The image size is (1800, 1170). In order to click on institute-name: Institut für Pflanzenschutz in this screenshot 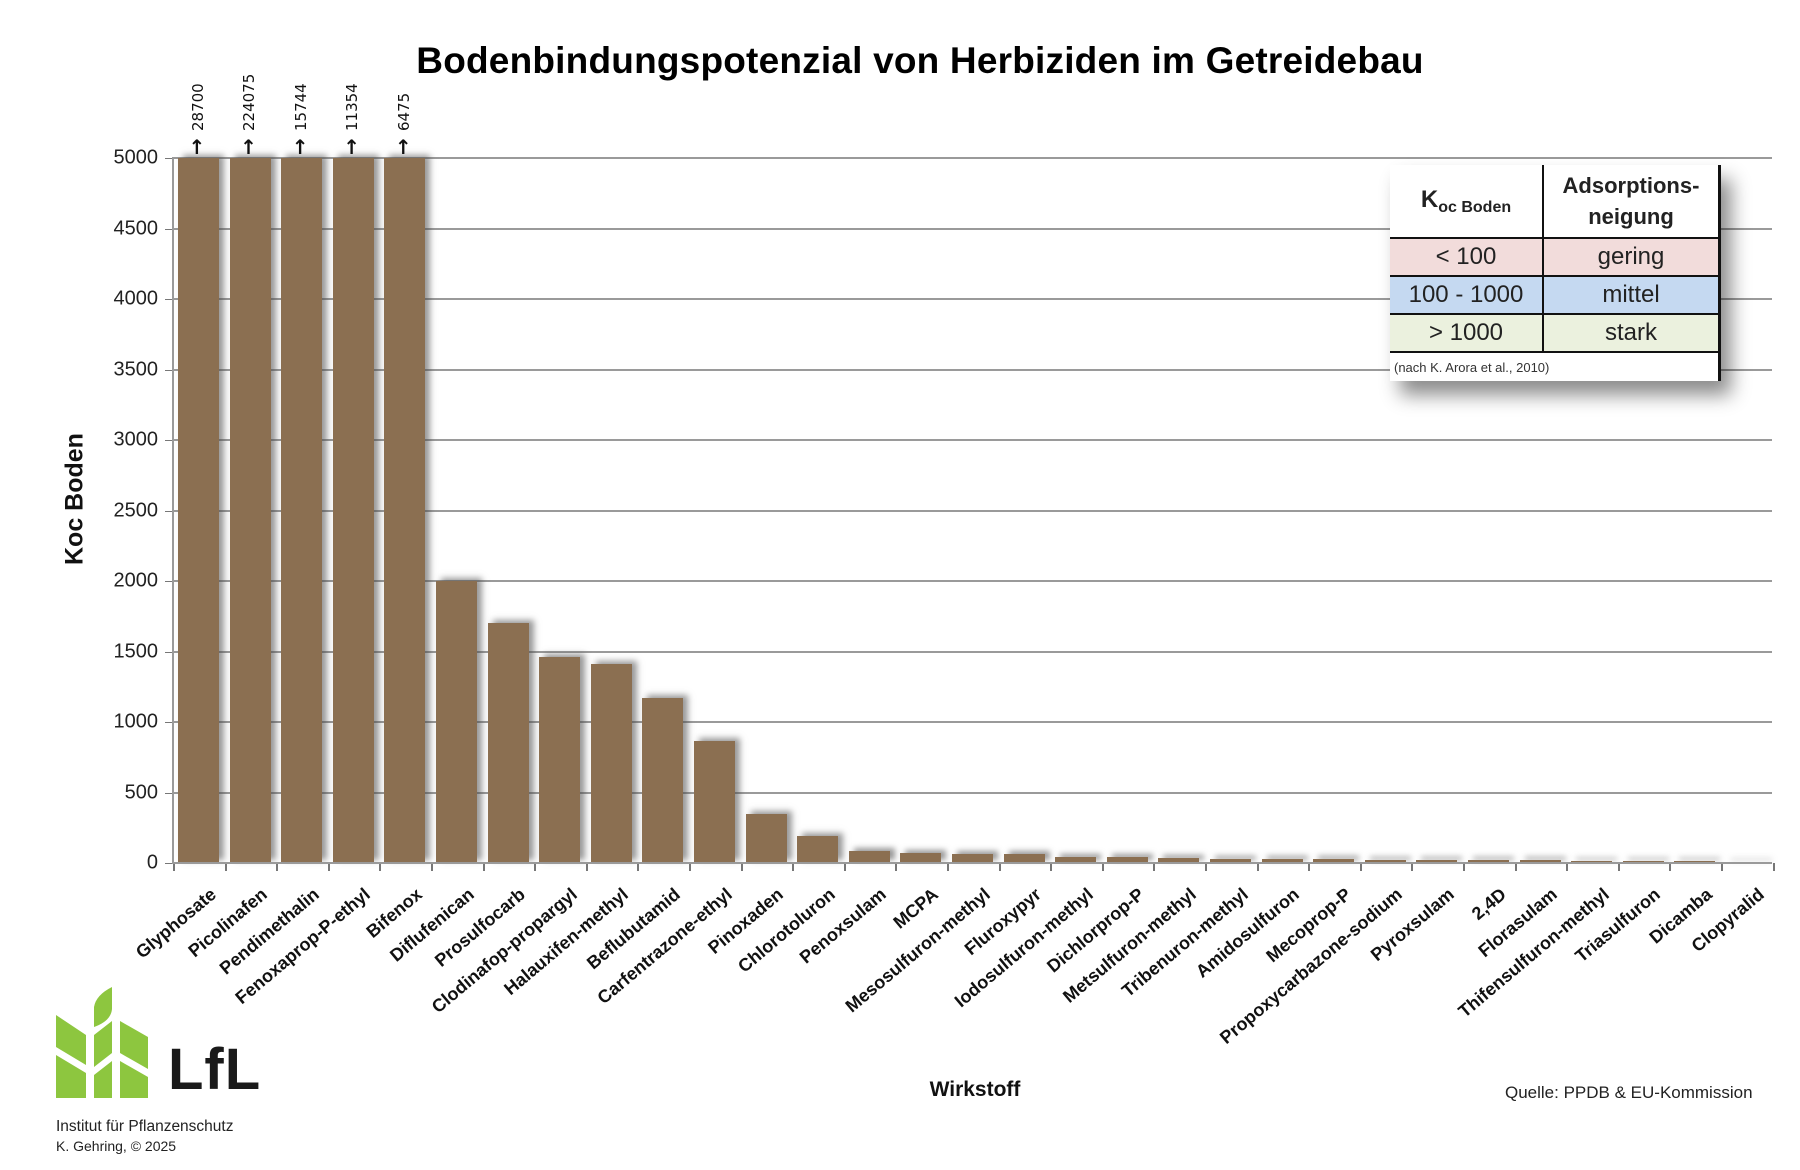, I will do `click(145, 1126)`.